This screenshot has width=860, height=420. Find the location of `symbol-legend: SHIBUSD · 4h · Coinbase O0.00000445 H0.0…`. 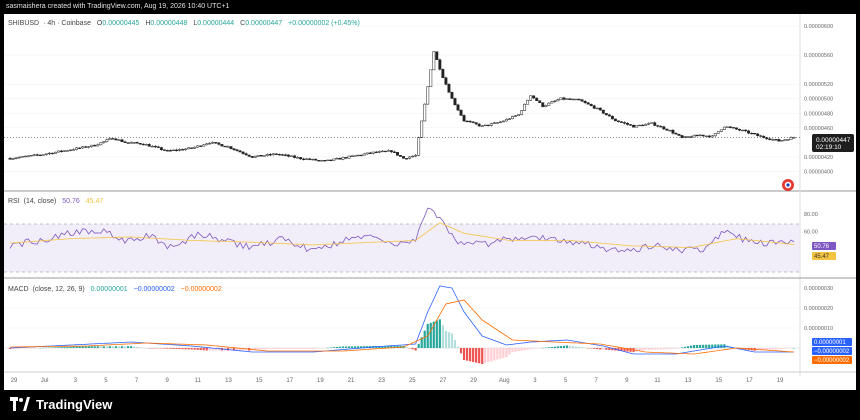

symbol-legend: SHIBUSD · 4h · Coinbase O0.00000445 H0.0… is located at coordinates (184, 23).